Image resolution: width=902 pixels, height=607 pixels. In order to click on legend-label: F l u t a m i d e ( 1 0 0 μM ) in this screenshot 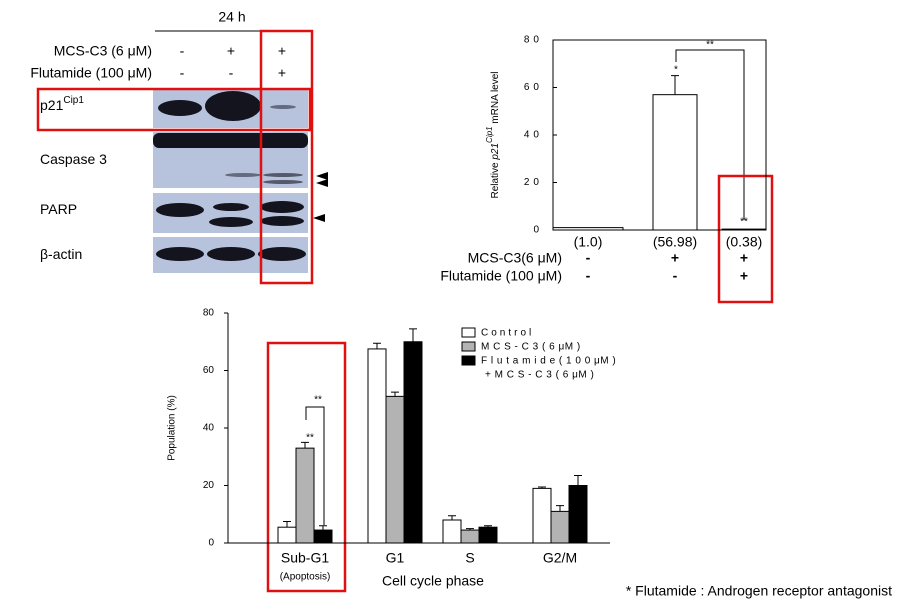, I will do `click(548, 361)`.